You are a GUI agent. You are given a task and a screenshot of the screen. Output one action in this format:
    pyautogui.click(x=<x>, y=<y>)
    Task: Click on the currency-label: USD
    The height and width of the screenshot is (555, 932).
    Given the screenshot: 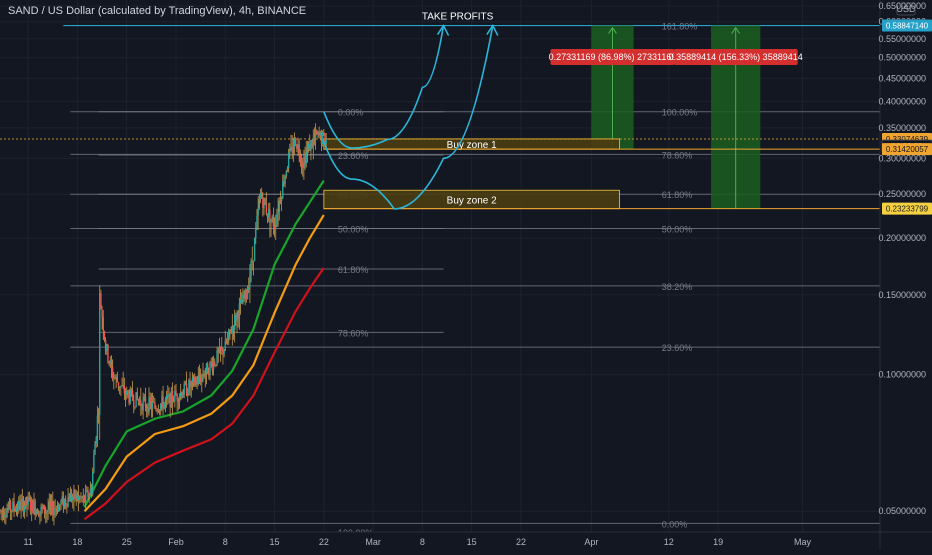 What is the action you would take?
    pyautogui.click(x=906, y=9)
    